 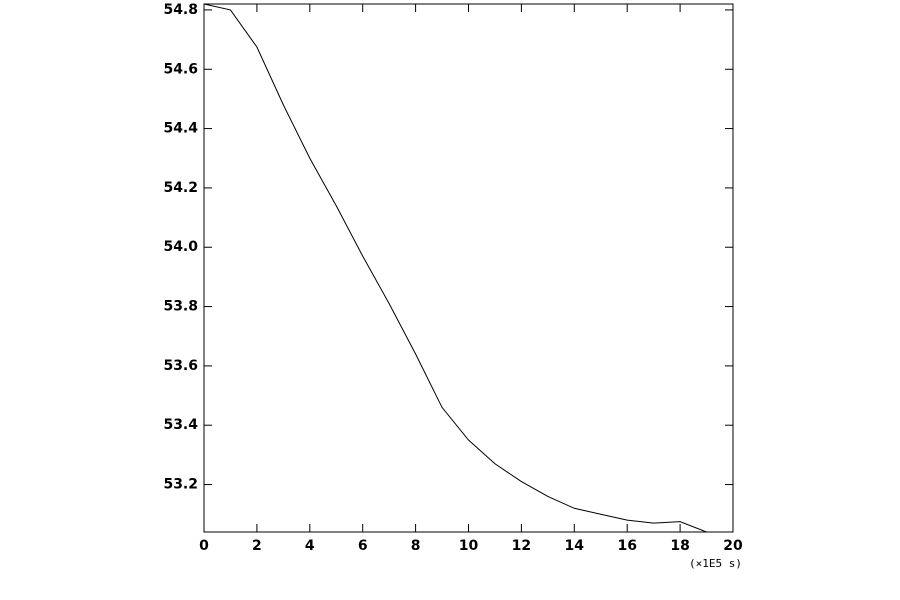 I want to click on x-tick-label: 6, so click(x=363, y=546).